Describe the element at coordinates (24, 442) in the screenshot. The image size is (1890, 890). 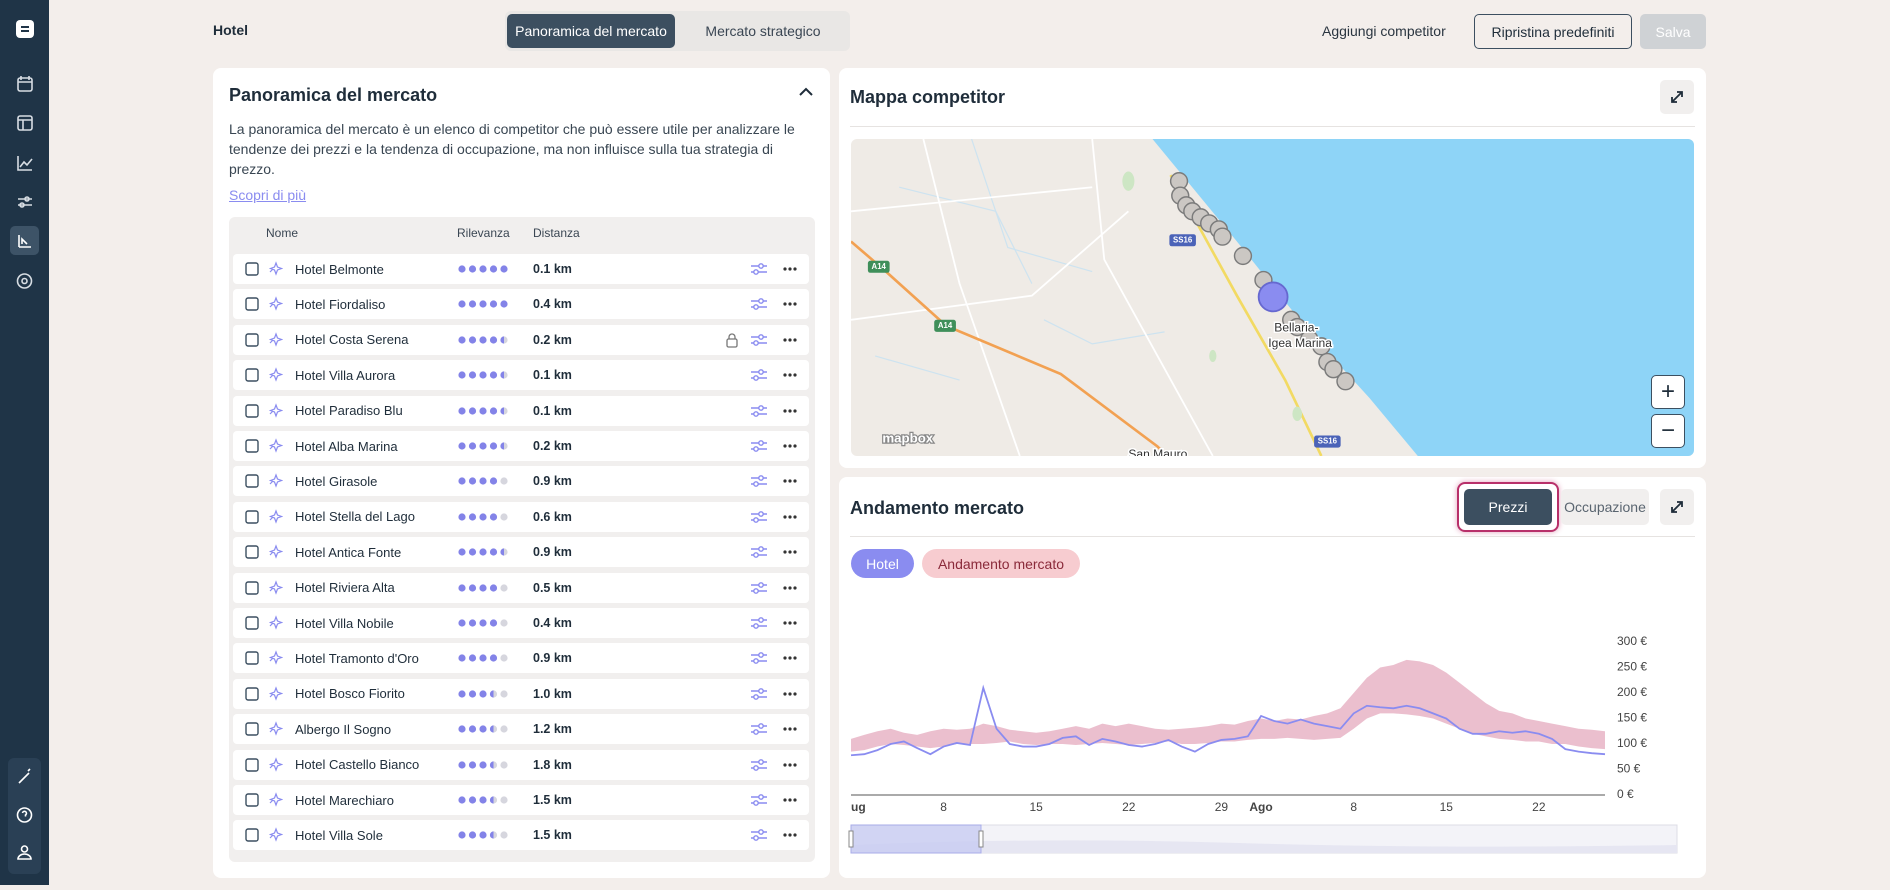
I see `sidebar` at that location.